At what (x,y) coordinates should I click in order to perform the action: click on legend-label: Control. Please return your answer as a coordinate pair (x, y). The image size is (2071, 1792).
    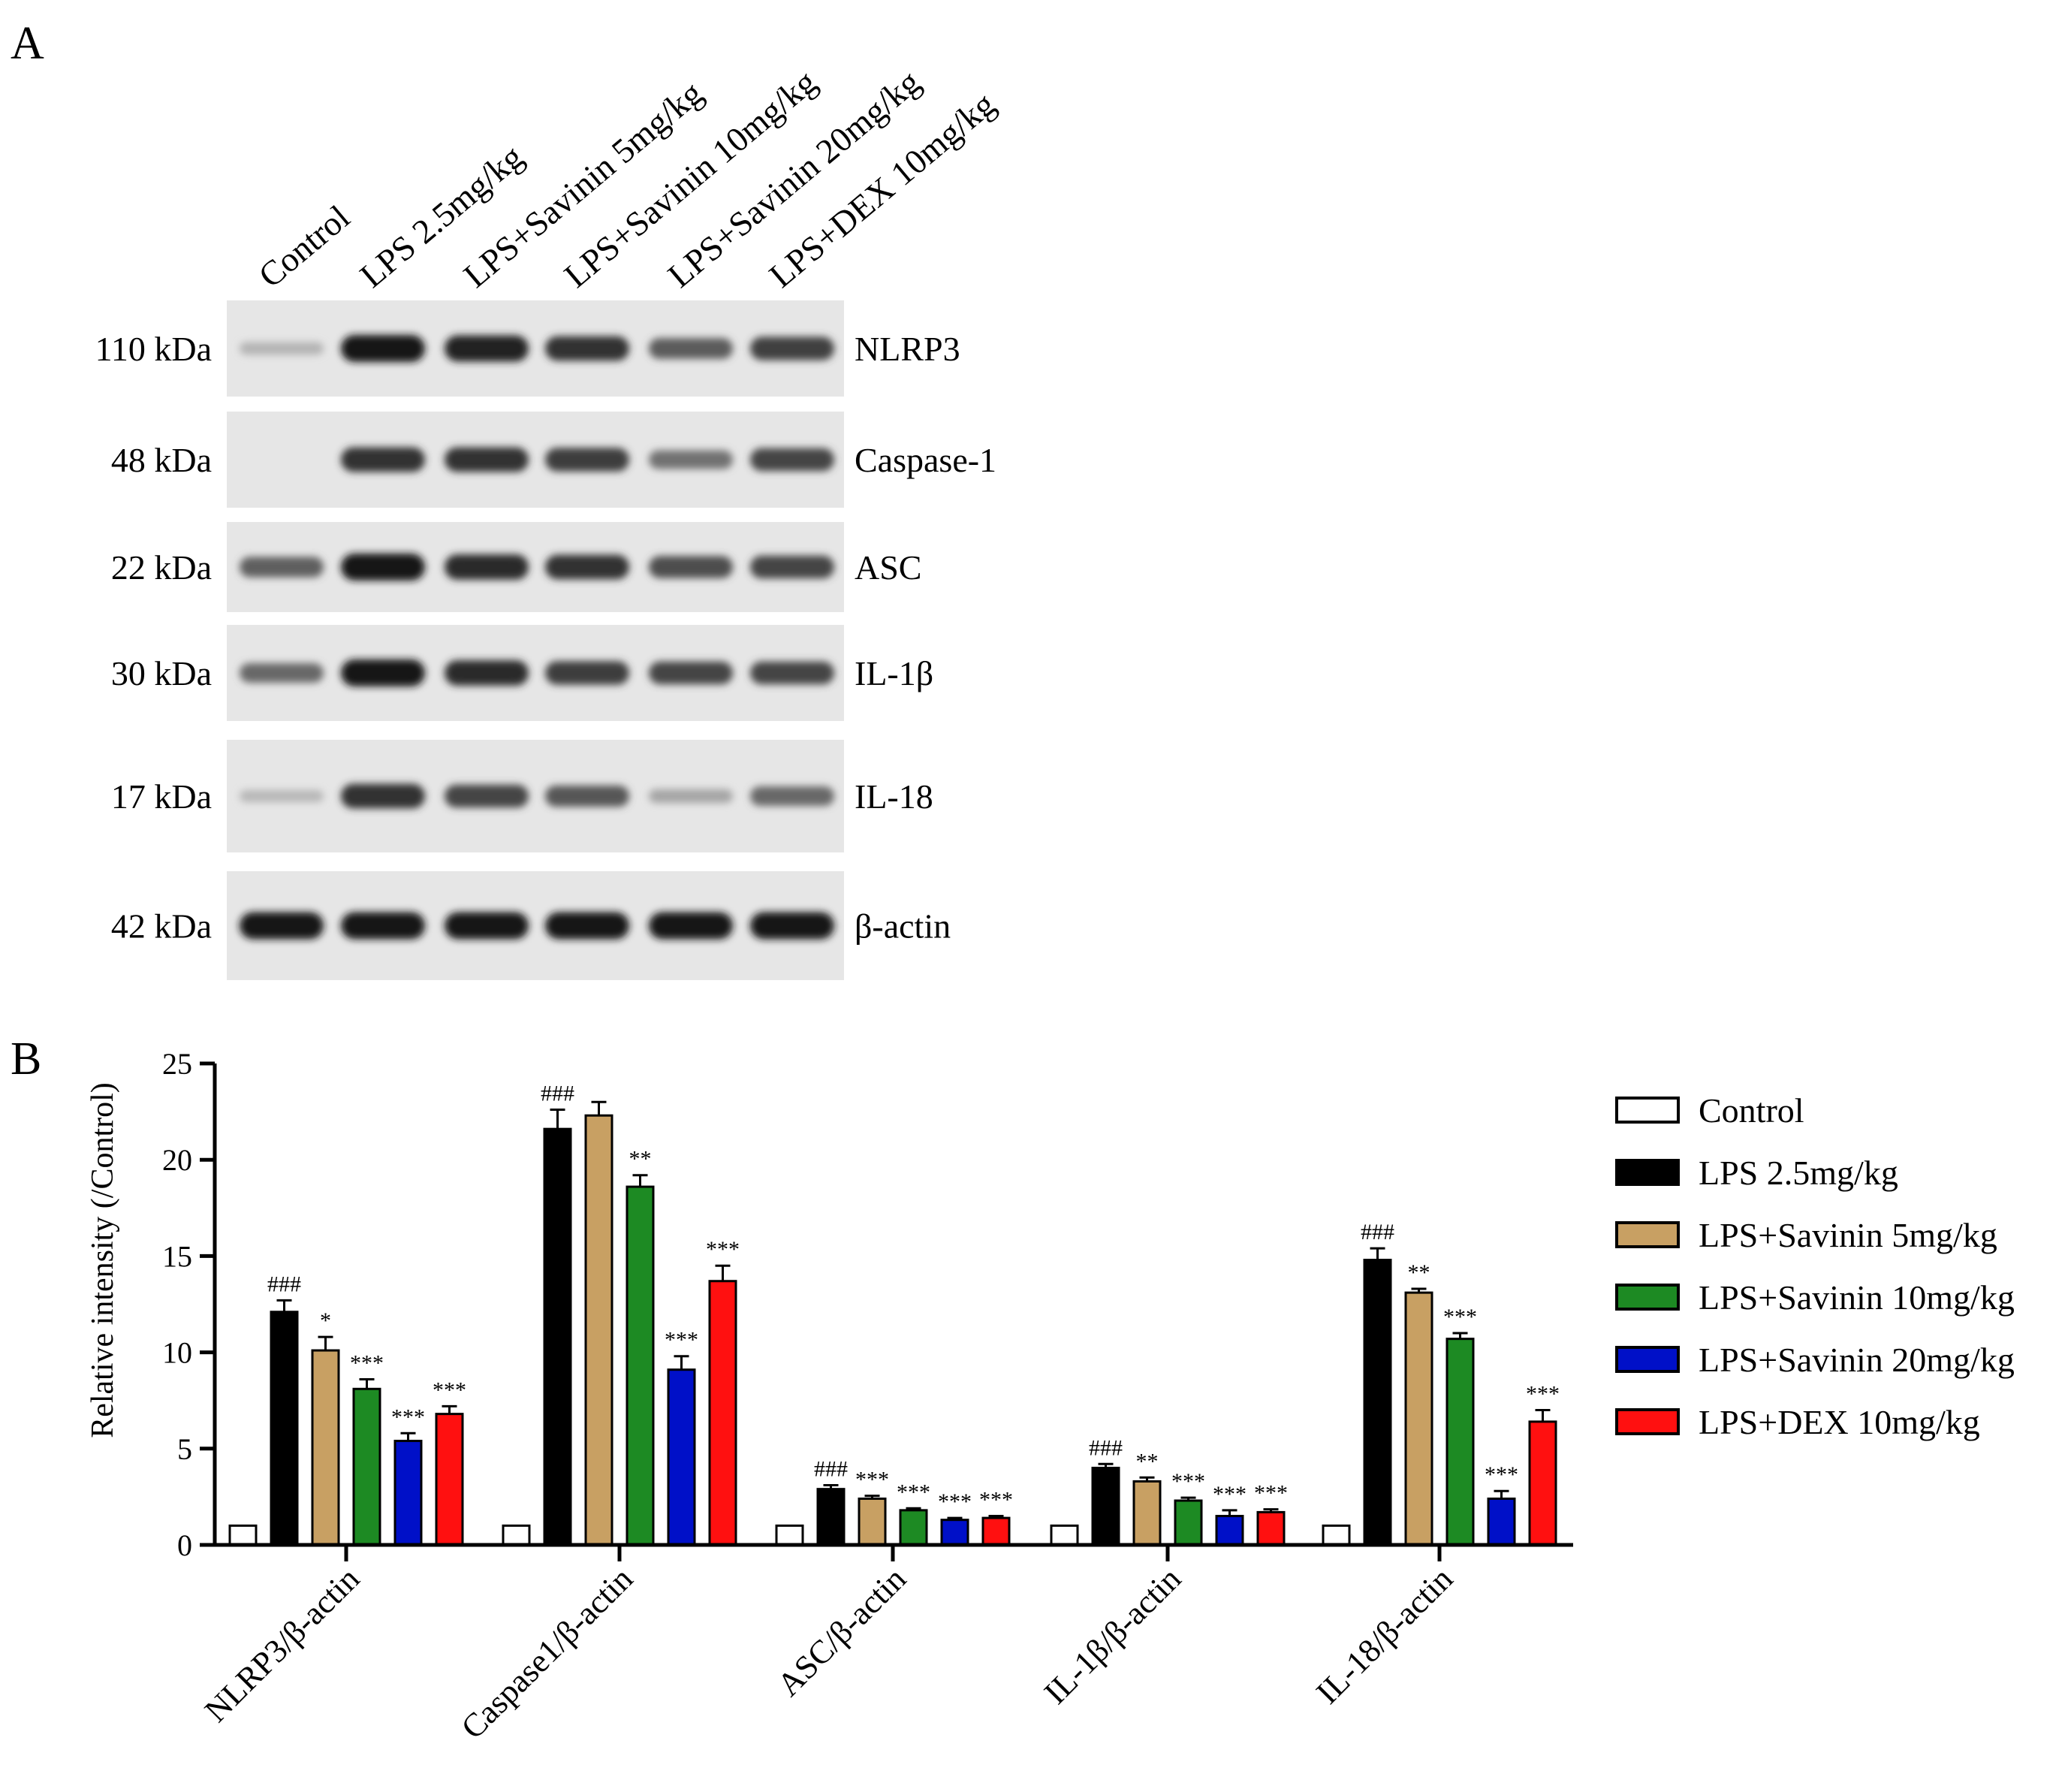
    Looking at the image, I should click on (1752, 1110).